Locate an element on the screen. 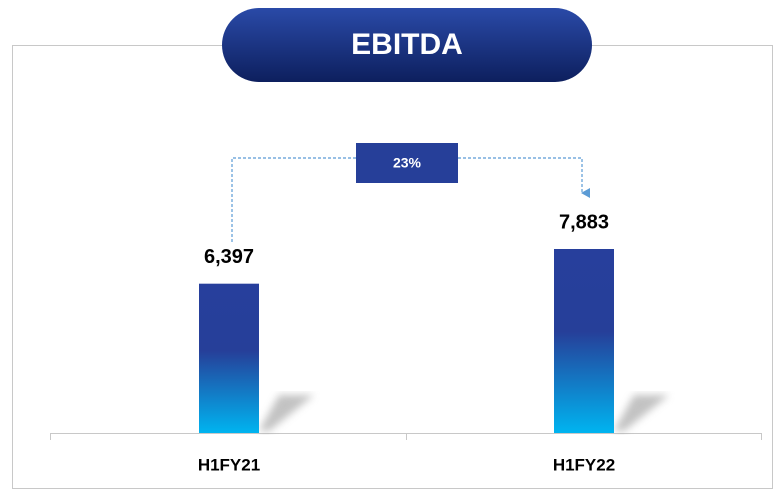 This screenshot has width=784, height=498. annotation: 23% is located at coordinates (407, 163).